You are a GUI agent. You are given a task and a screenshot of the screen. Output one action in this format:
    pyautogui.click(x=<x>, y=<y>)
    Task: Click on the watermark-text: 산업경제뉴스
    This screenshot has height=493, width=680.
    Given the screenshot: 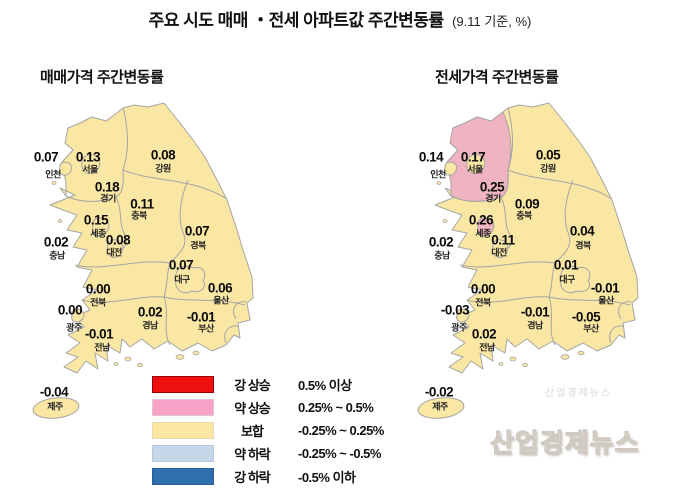 What is the action you would take?
    pyautogui.click(x=565, y=443)
    